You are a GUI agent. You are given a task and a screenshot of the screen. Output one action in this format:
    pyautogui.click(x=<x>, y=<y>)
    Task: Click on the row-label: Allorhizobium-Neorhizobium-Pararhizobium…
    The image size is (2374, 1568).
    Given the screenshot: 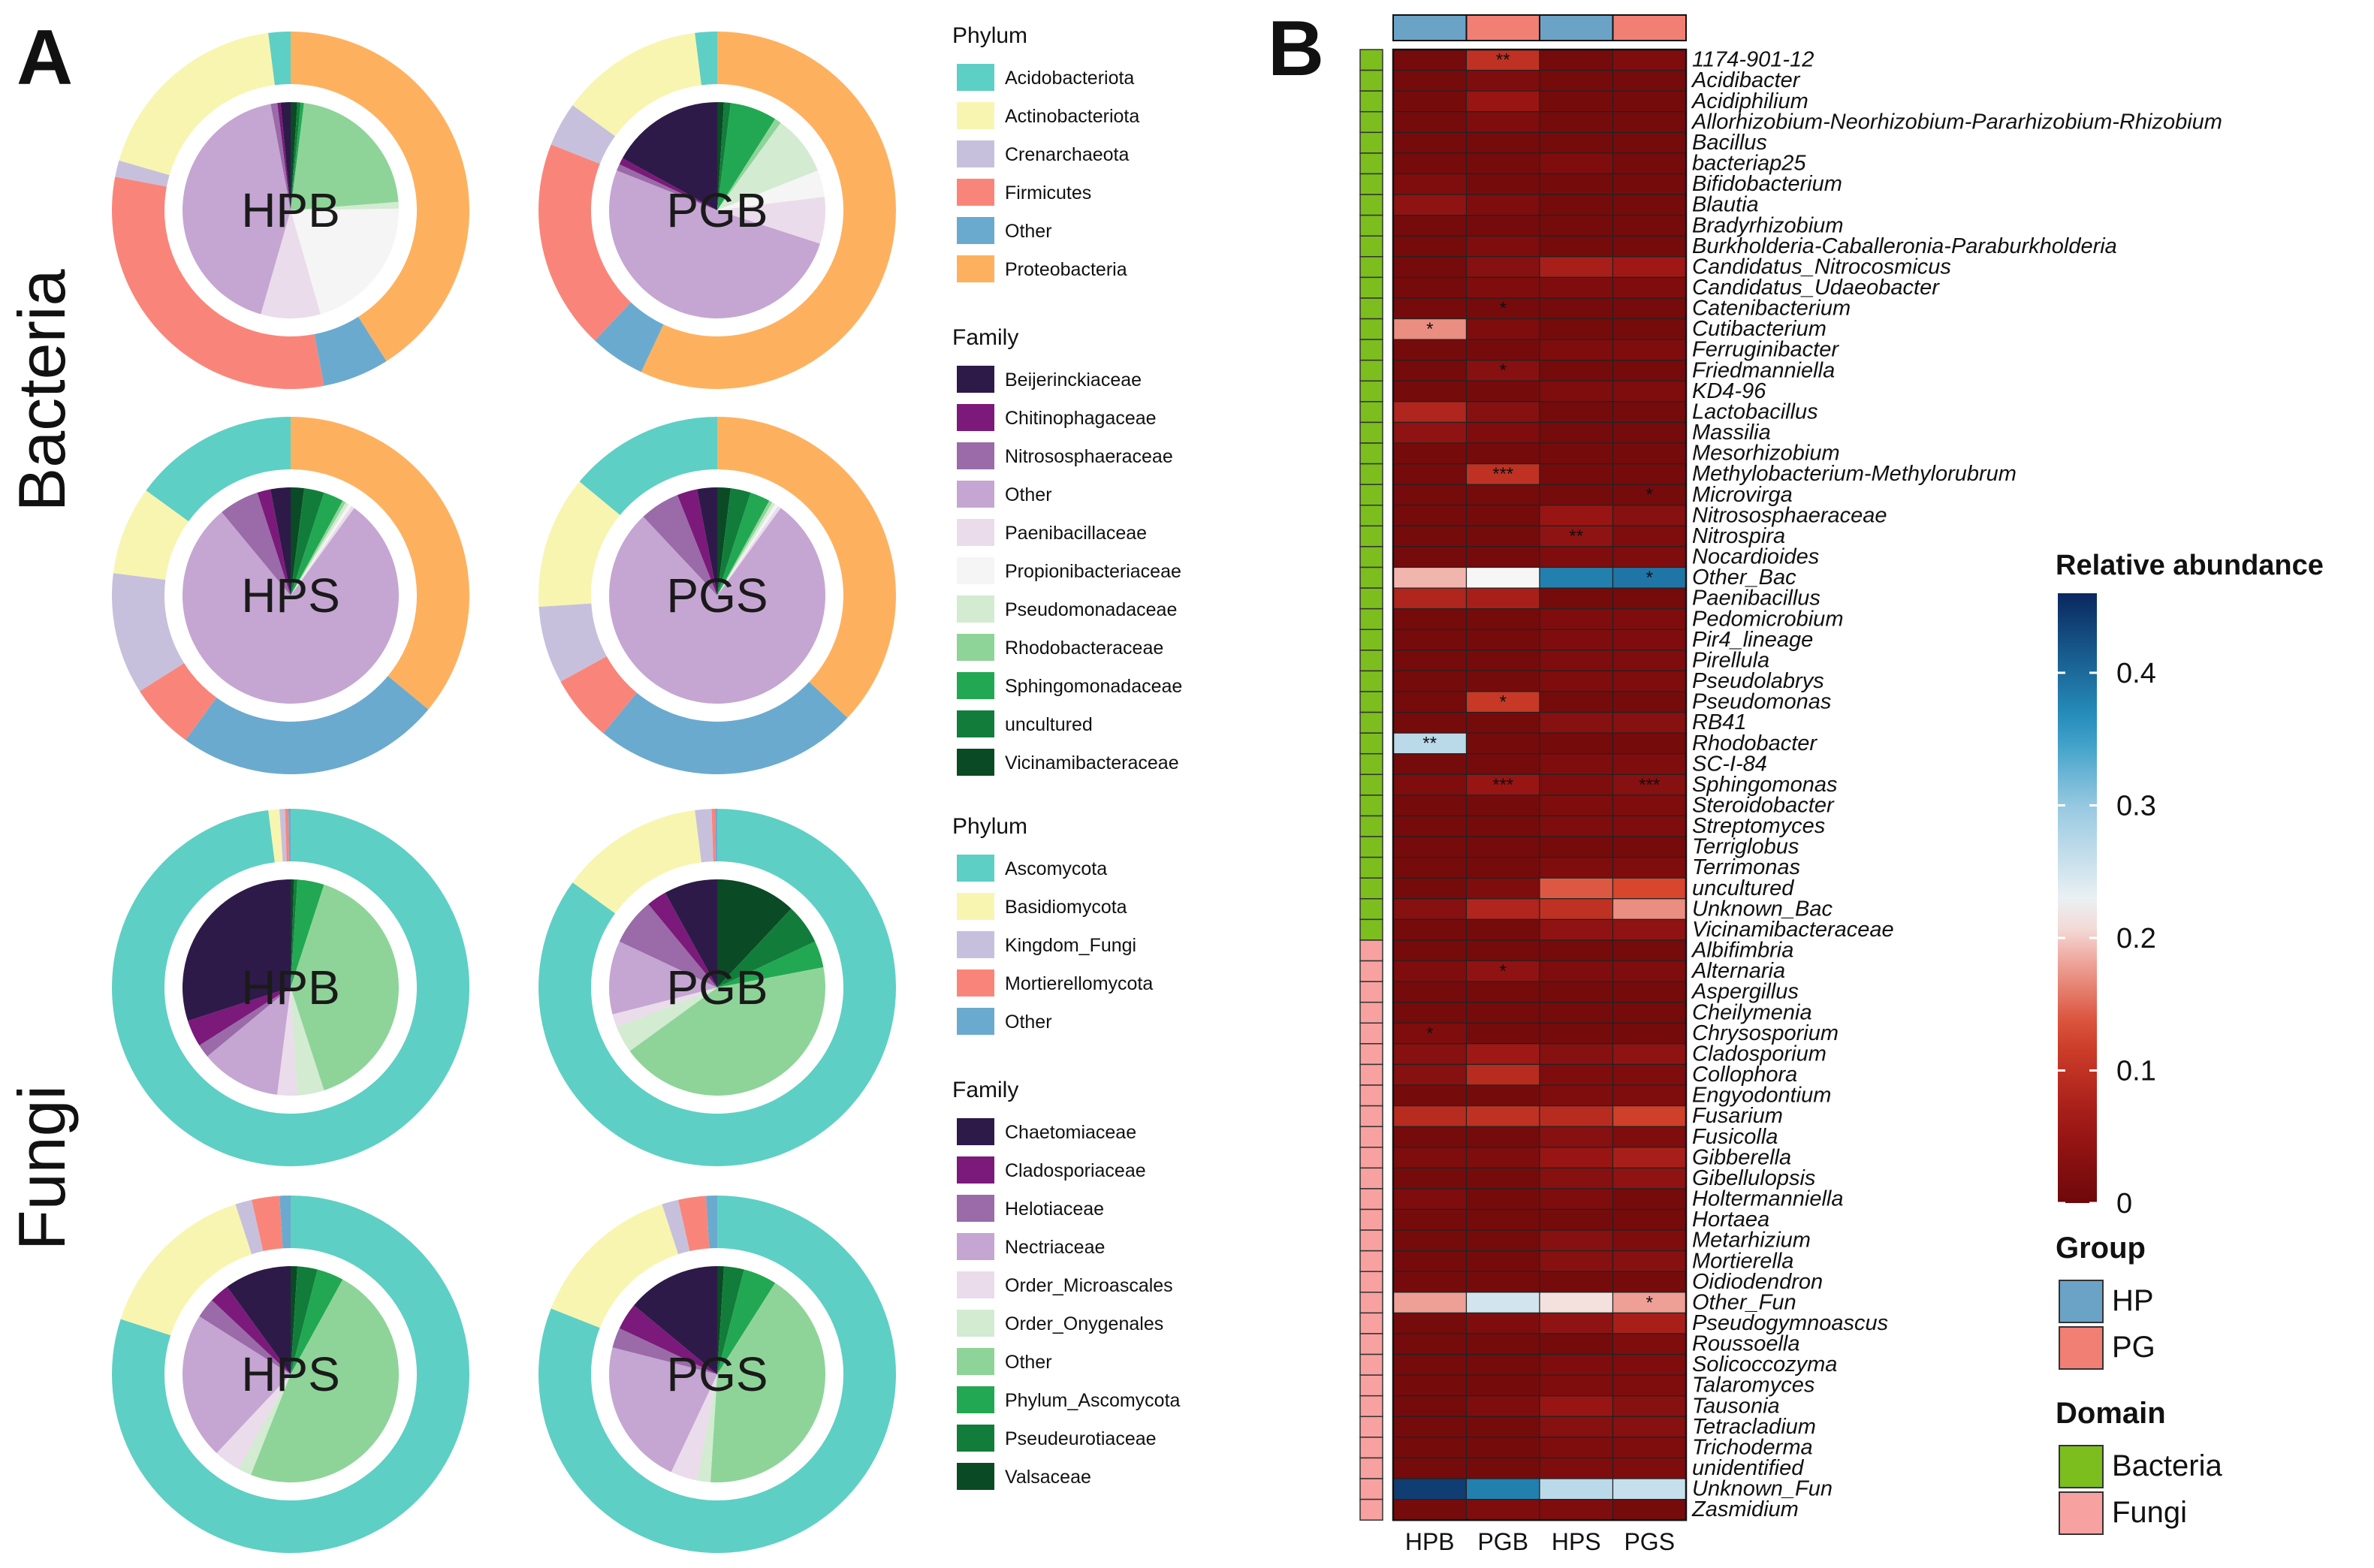 What is the action you would take?
    pyautogui.click(x=1956, y=122)
    